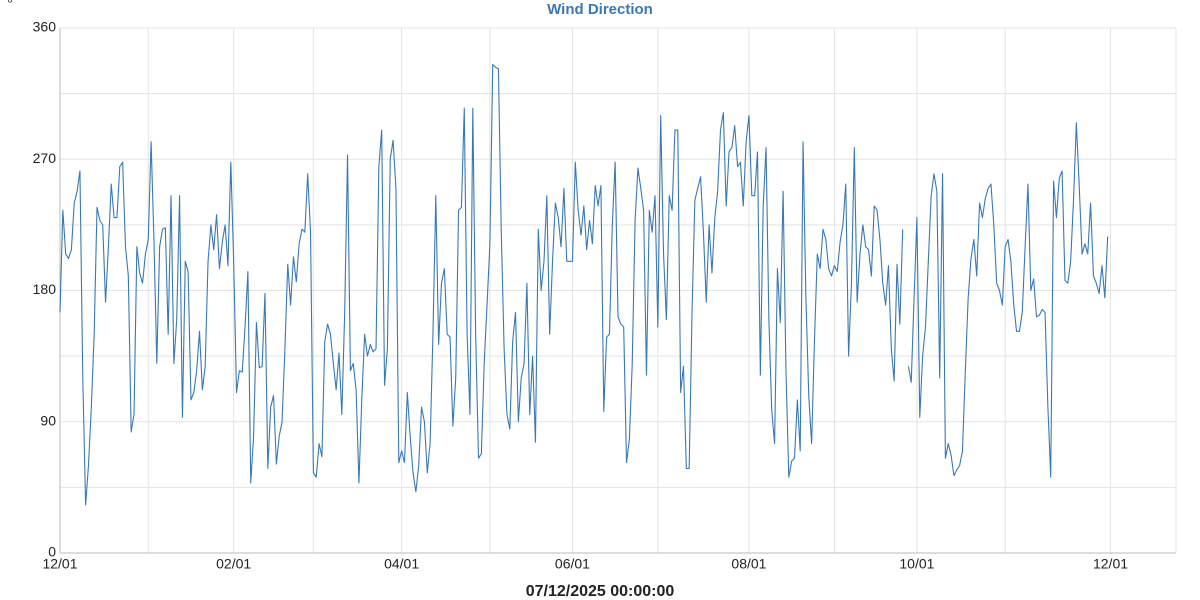 The height and width of the screenshot is (600, 1200). Describe the element at coordinates (10, 6) in the screenshot. I see `y-axis-unit: °` at that location.